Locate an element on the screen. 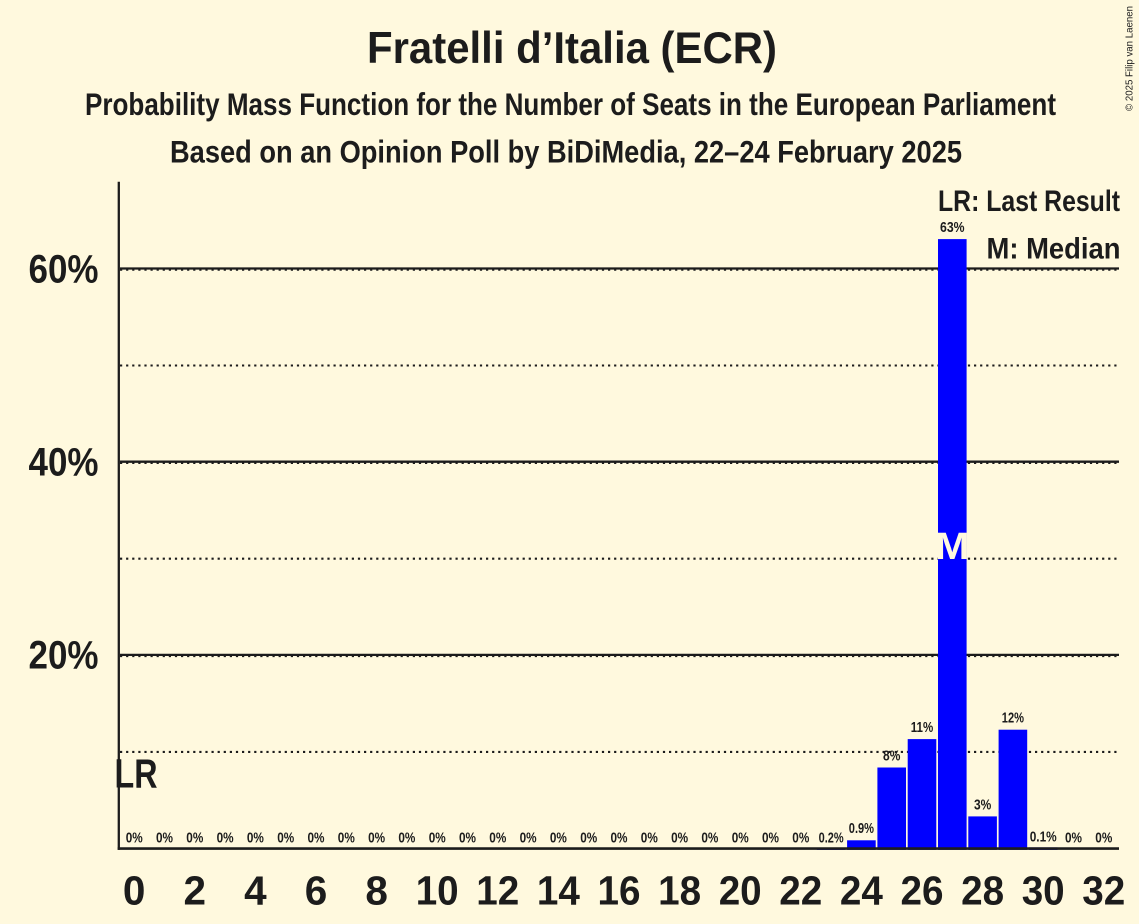 The image size is (1139, 924). svg-text: LR: Last Result is located at coordinates (1029, 201).